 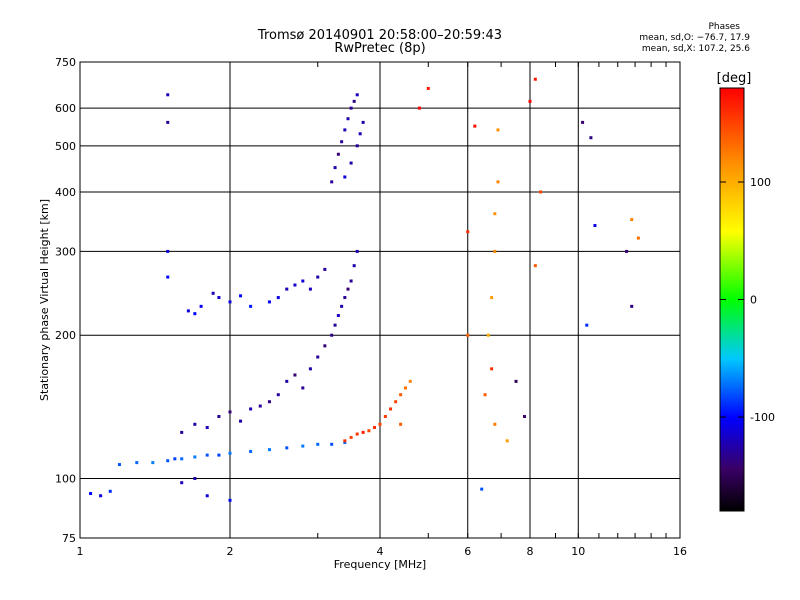 What do you see at coordinates (762, 417) in the screenshot?
I see `colorbar-tick-label: -100` at bounding box center [762, 417].